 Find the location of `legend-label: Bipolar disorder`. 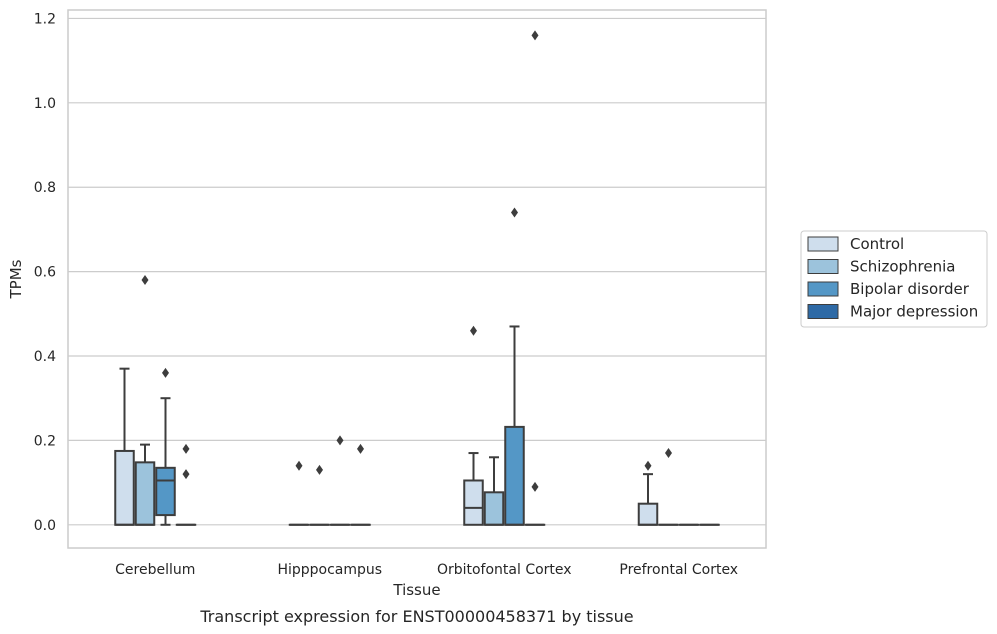

legend-label: Bipolar disorder is located at coordinates (910, 289).